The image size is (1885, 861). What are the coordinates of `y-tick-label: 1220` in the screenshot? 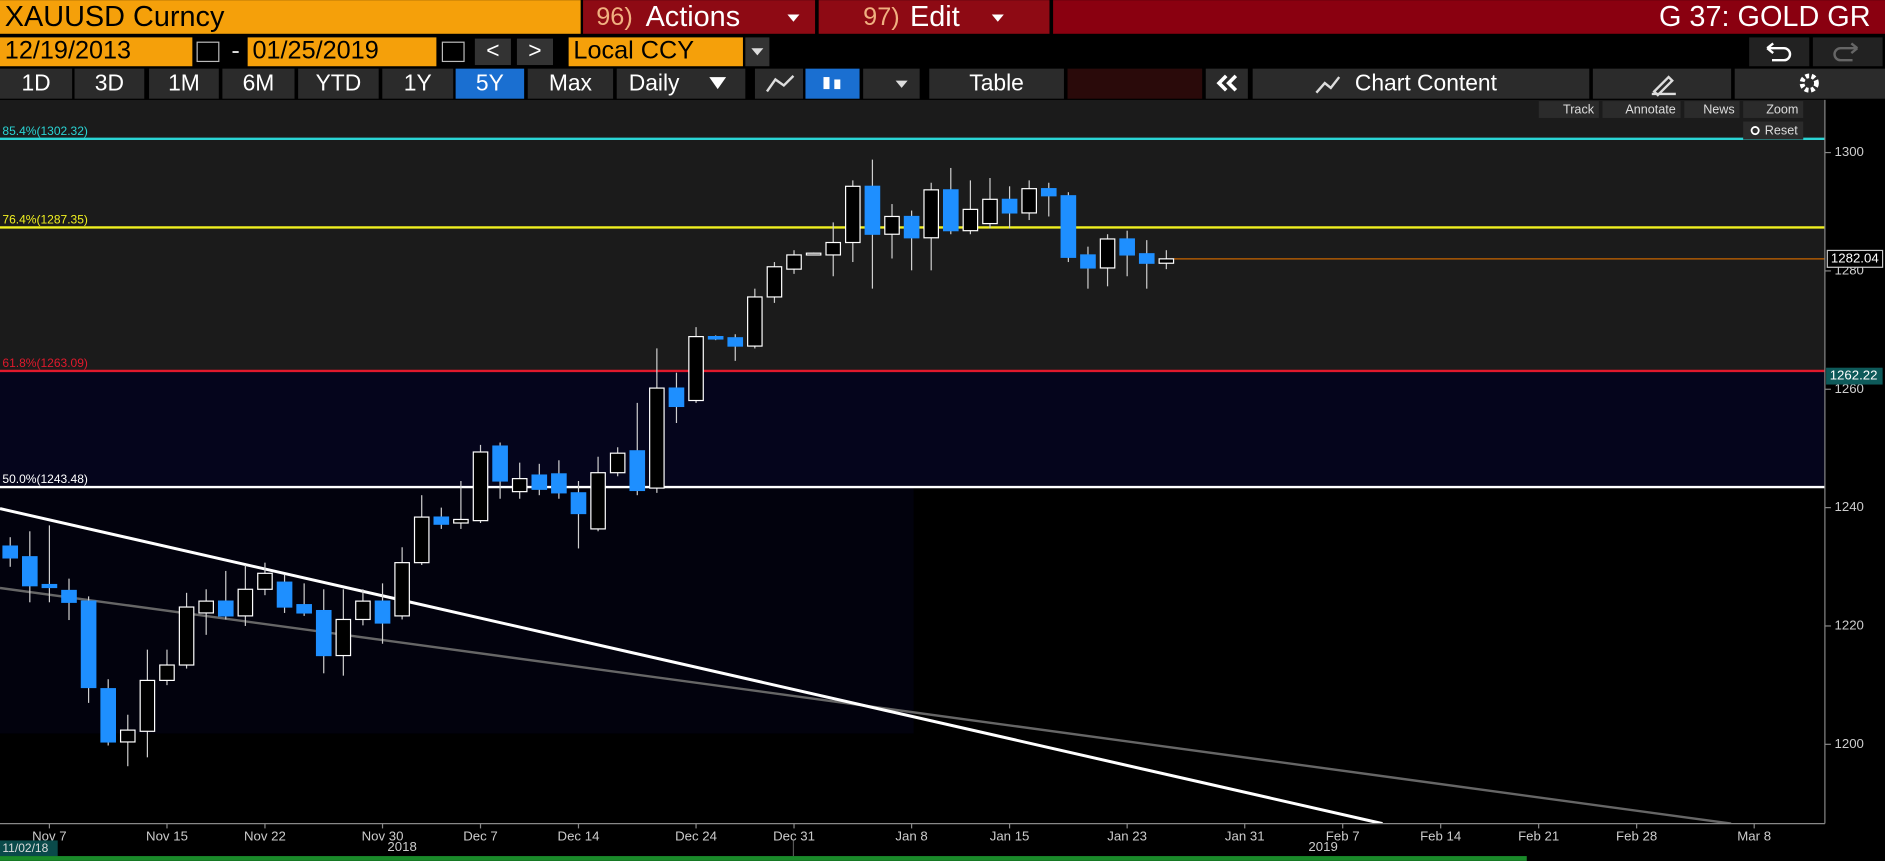 It's located at (1849, 624).